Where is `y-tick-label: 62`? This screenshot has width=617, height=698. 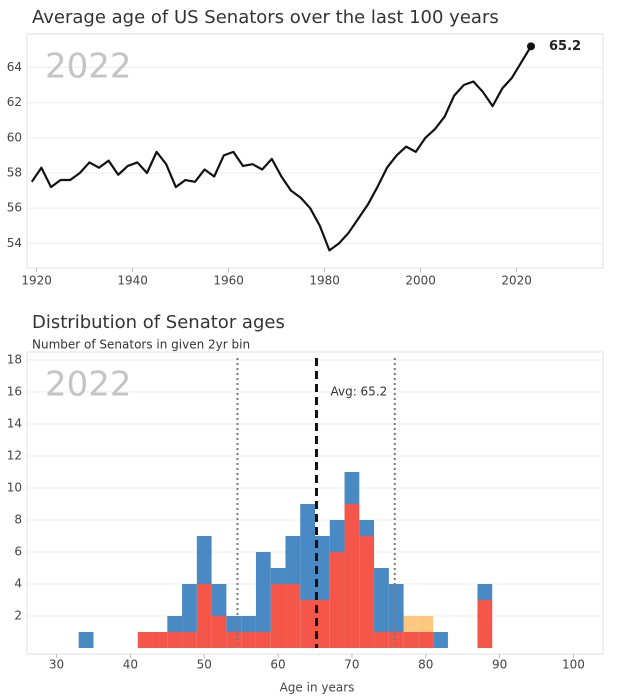
y-tick-label: 62 is located at coordinates (14, 102).